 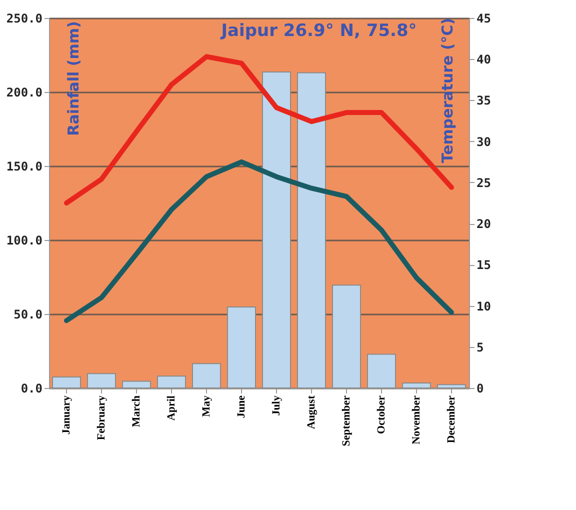 I want to click on y2-tick-label: 0, so click(x=480, y=389).